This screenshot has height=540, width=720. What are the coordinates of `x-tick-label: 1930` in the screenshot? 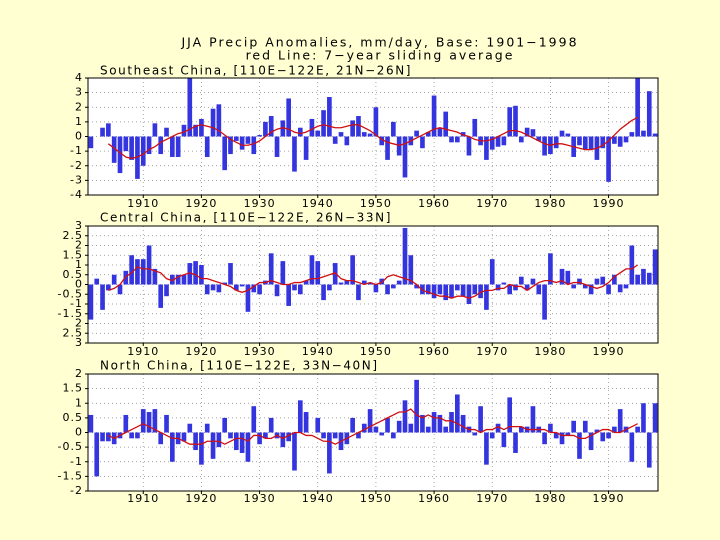 It's located at (260, 351).